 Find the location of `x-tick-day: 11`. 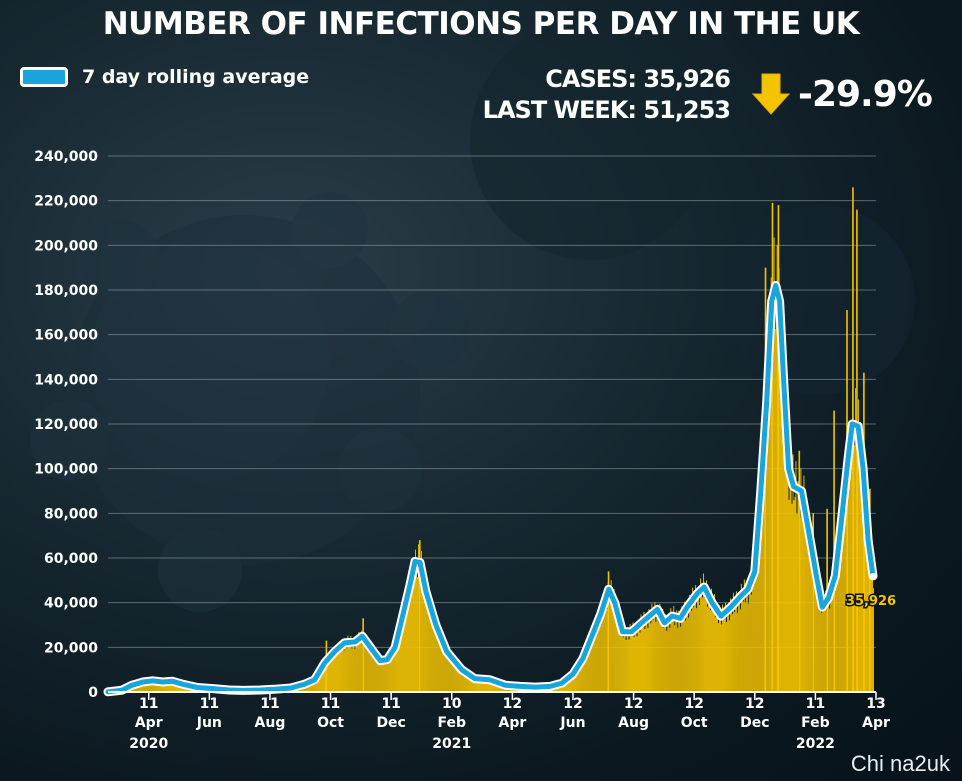

x-tick-day: 11 is located at coordinates (330, 704).